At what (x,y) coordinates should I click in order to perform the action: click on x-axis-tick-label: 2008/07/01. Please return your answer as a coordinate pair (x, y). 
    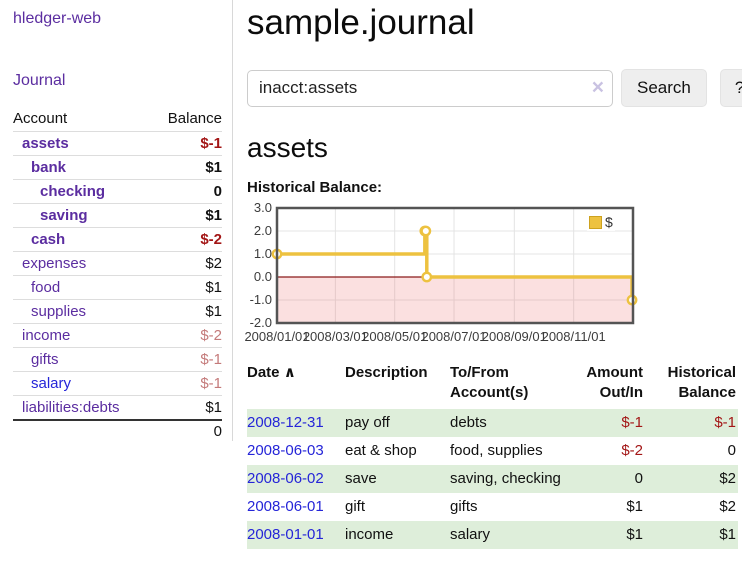
    Looking at the image, I should click on (454, 336).